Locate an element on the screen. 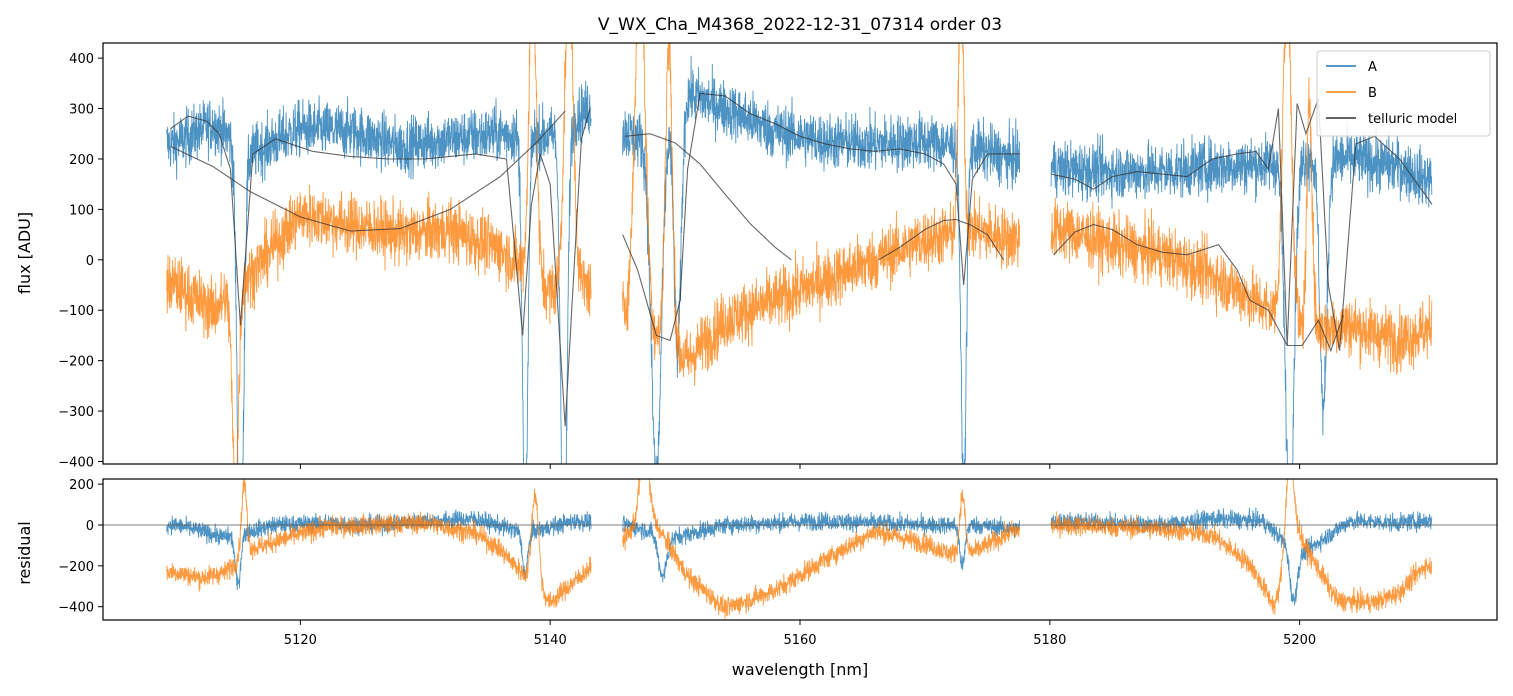  top-ytick-label: −100 is located at coordinates (76, 311).